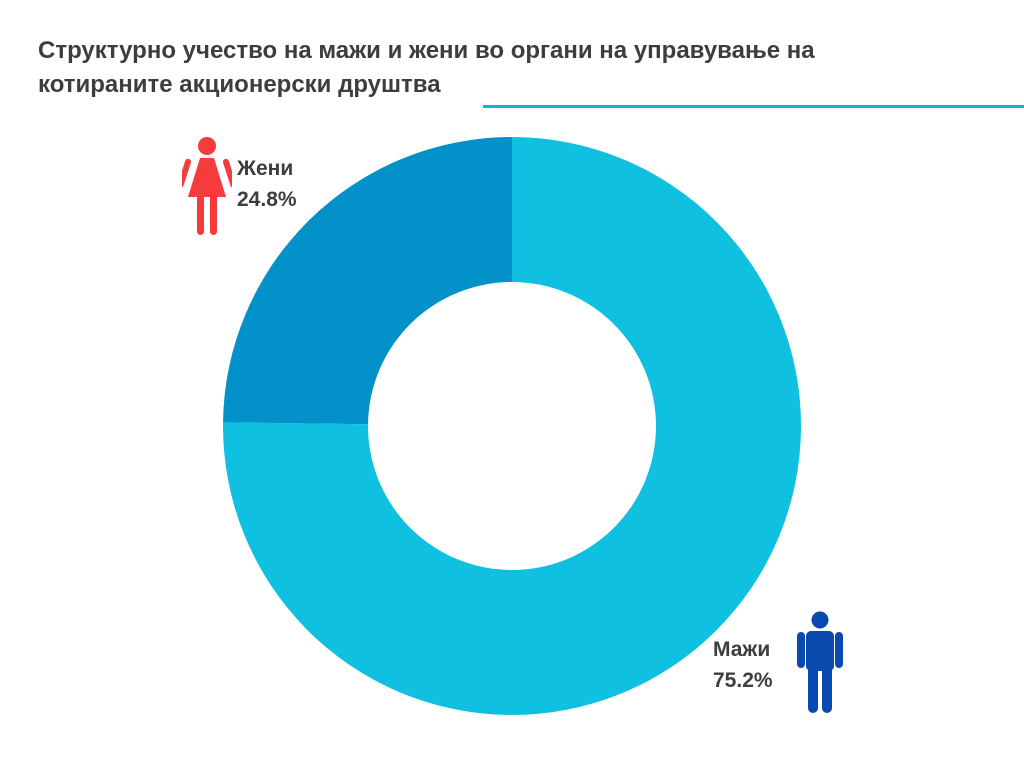  Describe the element at coordinates (267, 184) in the screenshot. I see `slice-label-women: Жени 24.8%` at that location.